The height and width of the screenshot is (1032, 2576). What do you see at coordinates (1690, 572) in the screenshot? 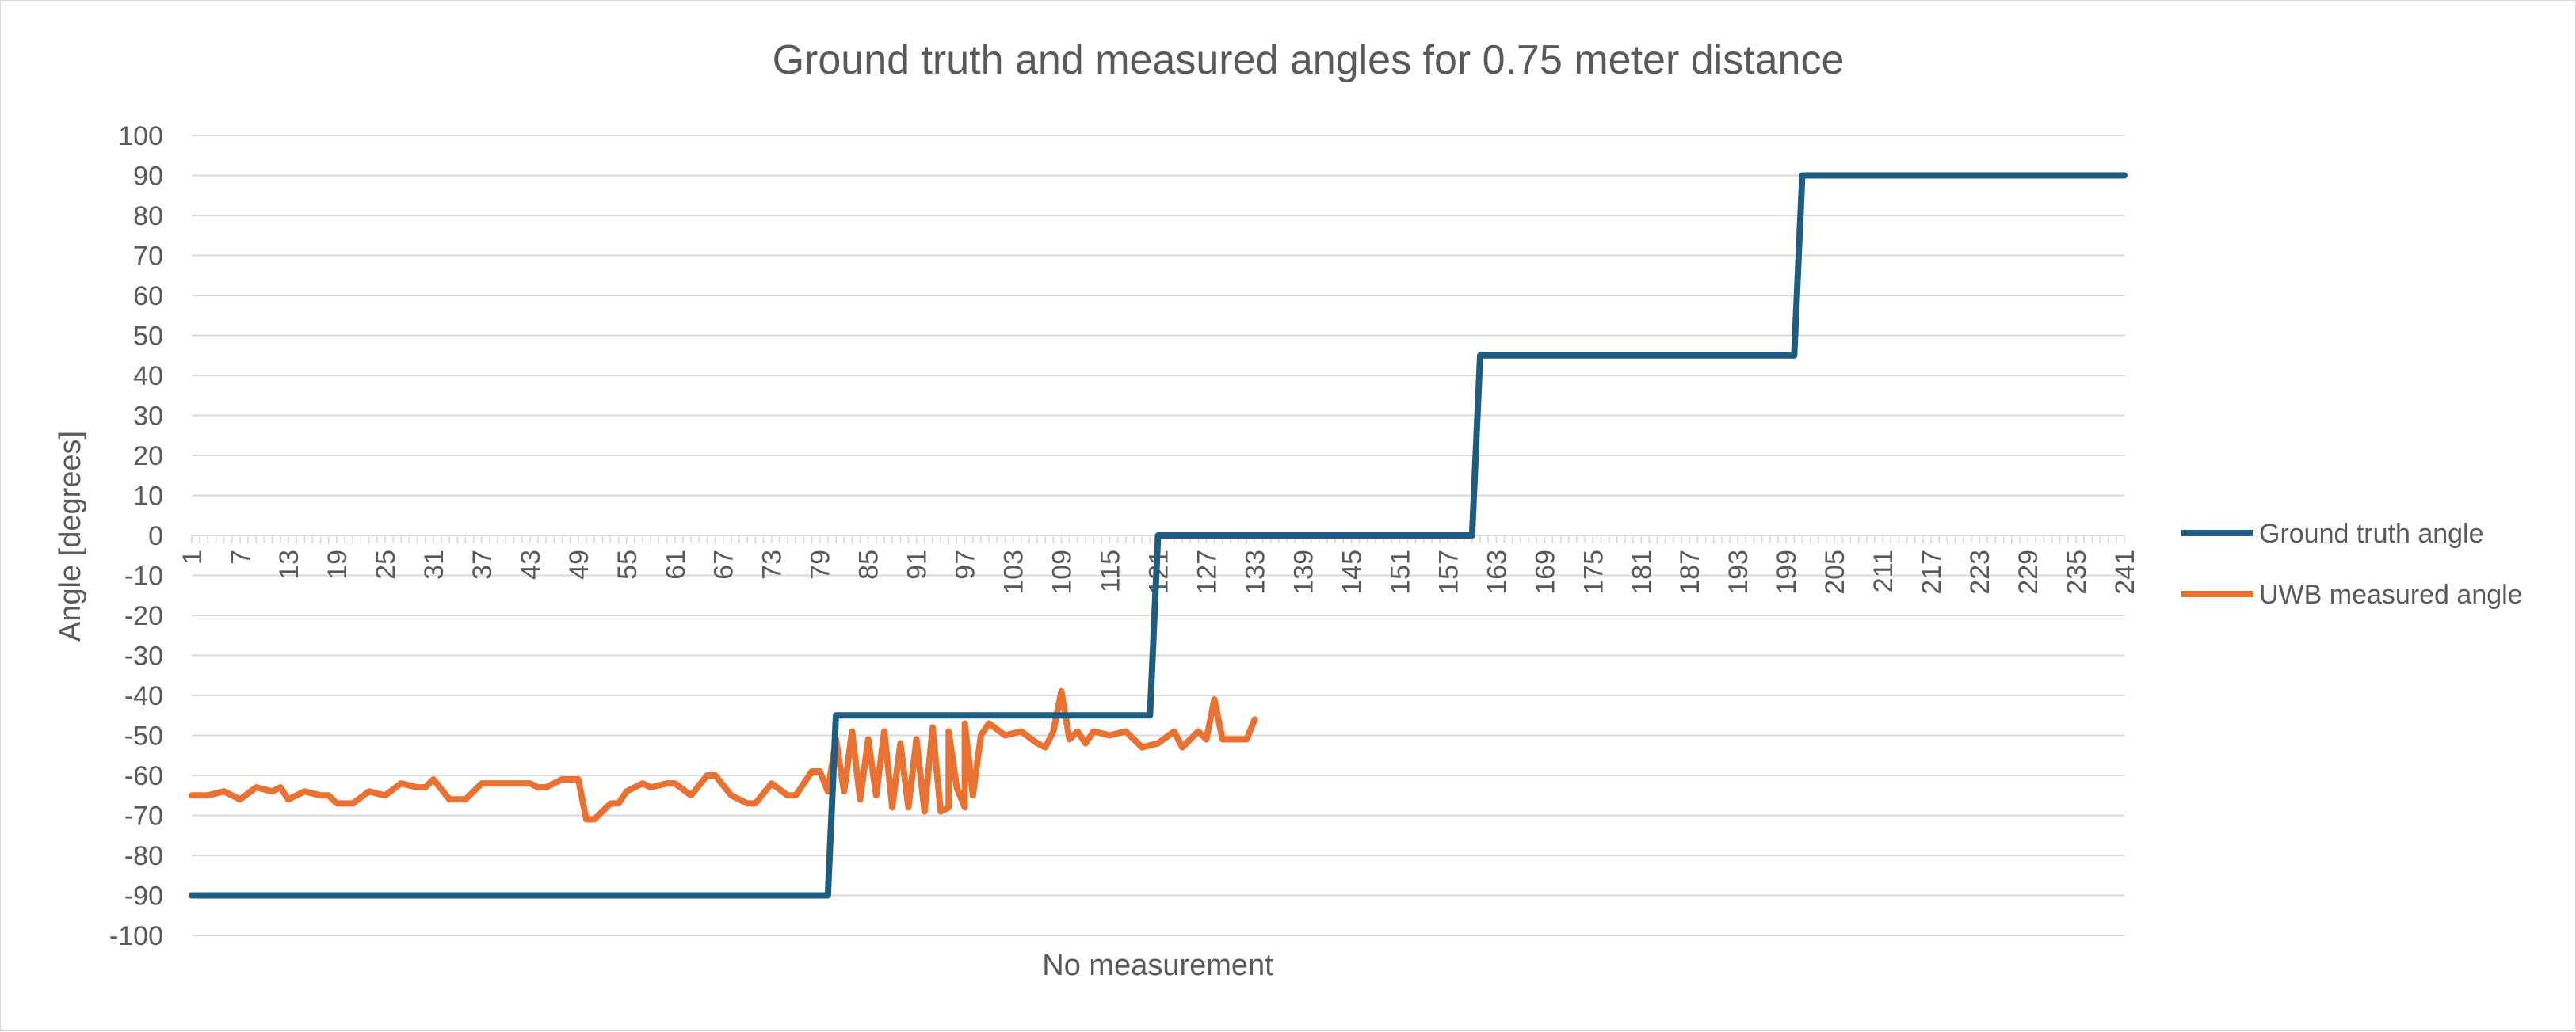
I see `x-tick-label: 187` at bounding box center [1690, 572].